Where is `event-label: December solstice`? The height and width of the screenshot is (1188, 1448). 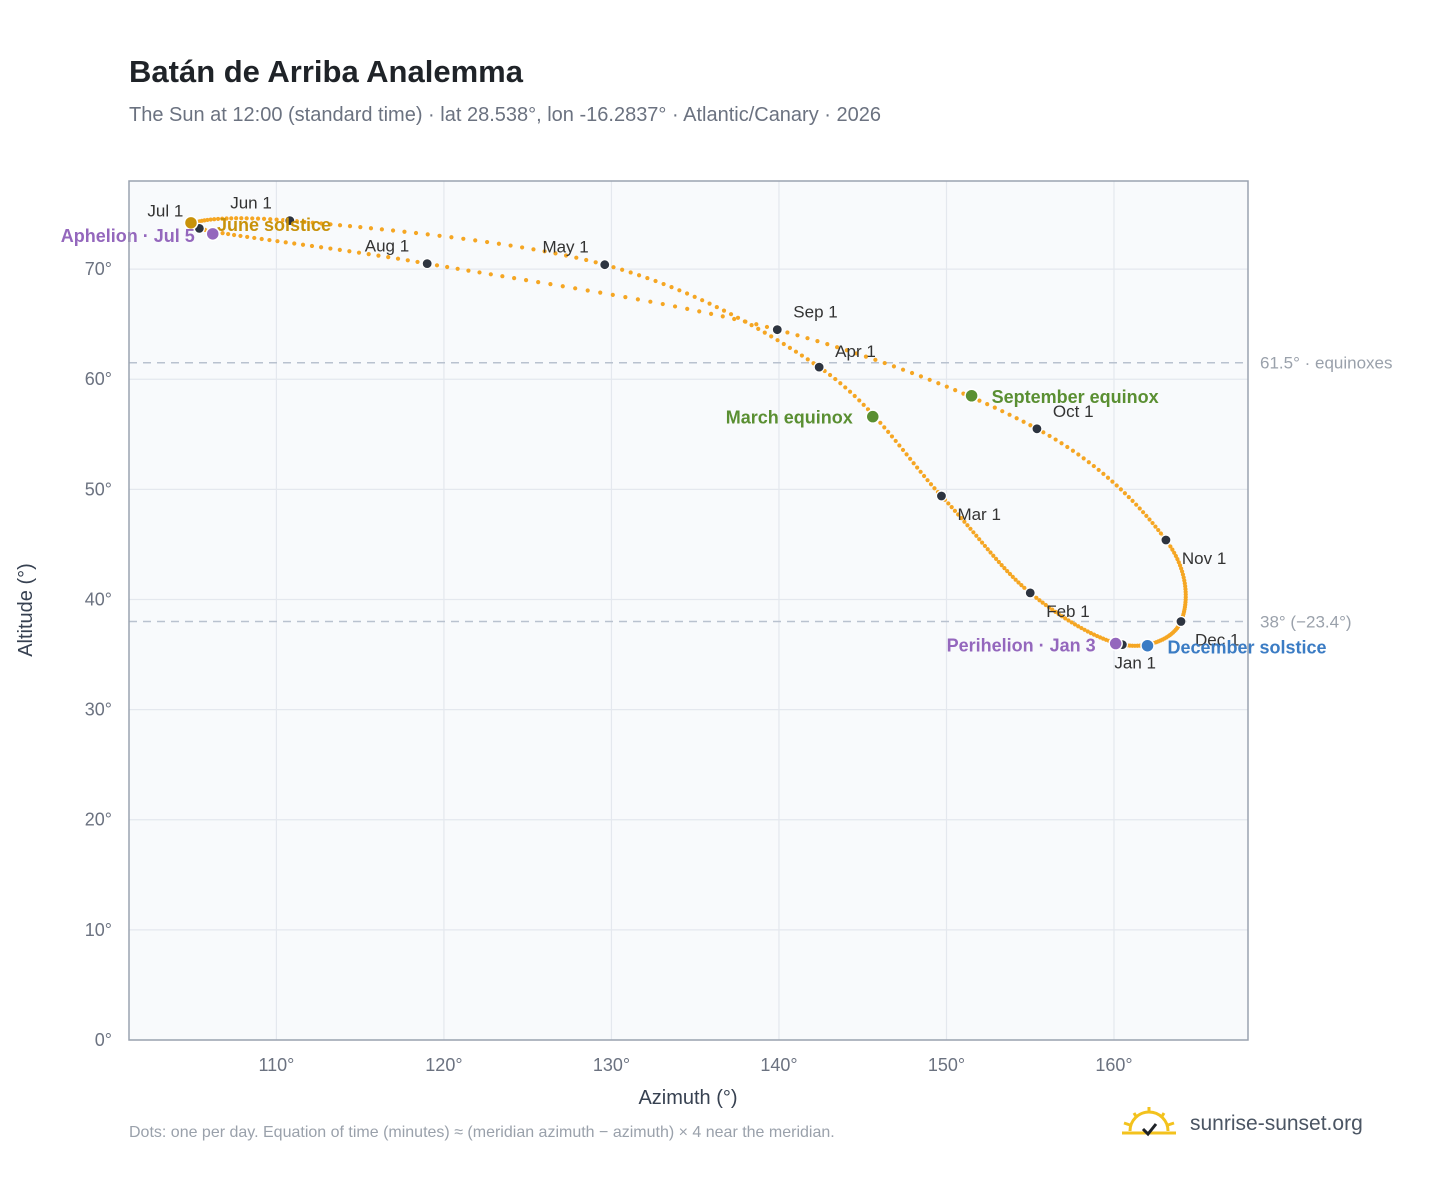
event-label: December solstice is located at coordinates (1246, 648).